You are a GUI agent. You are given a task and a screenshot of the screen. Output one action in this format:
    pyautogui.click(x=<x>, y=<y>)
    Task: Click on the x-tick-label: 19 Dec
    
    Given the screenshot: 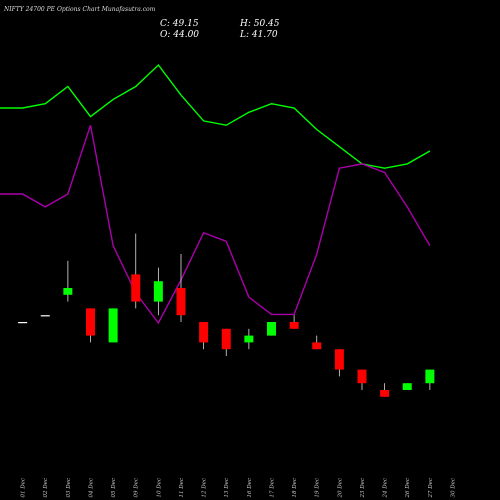 What is the action you would take?
    pyautogui.click(x=318, y=488)
    